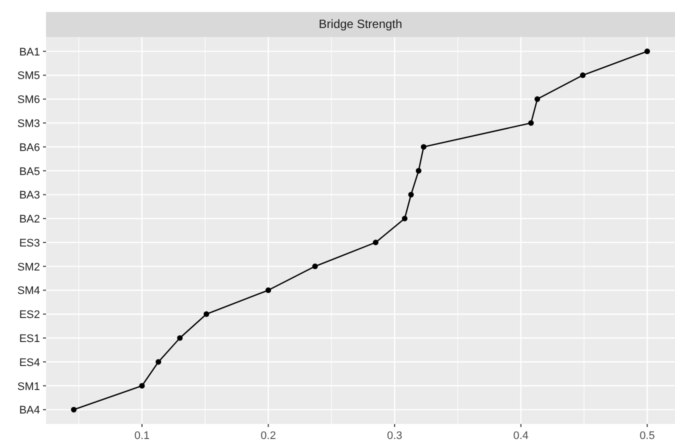  What do you see at coordinates (360, 24) in the screenshot?
I see `chart-title: Bridge Strength` at bounding box center [360, 24].